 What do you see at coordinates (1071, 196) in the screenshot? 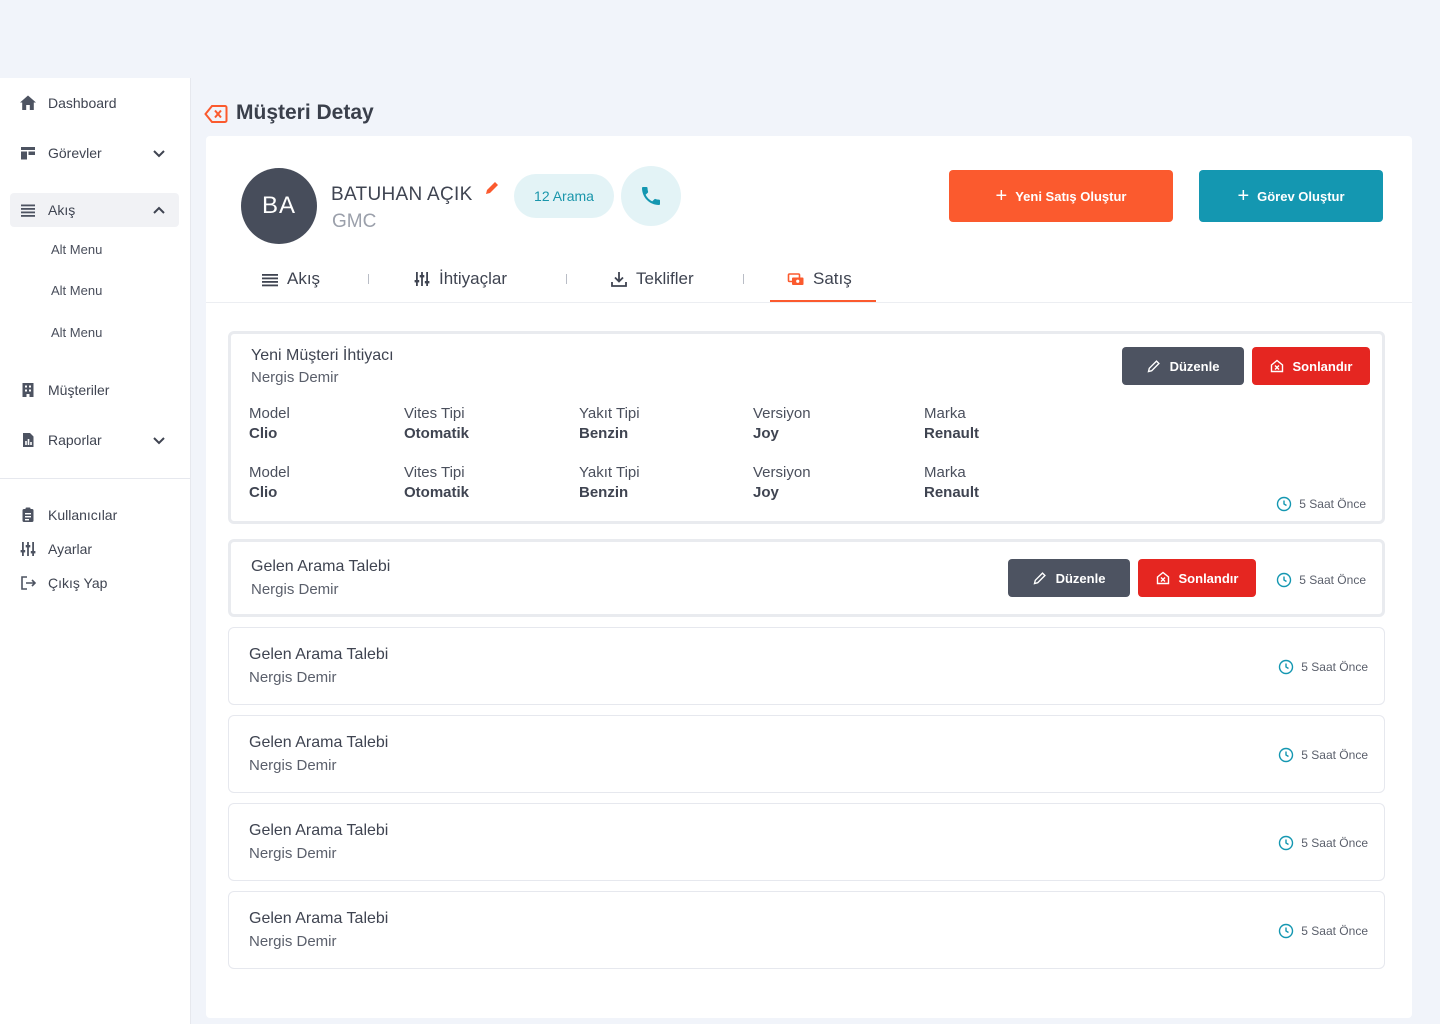
I see `new-sale-label: Yeni Satış Oluştur` at bounding box center [1071, 196].